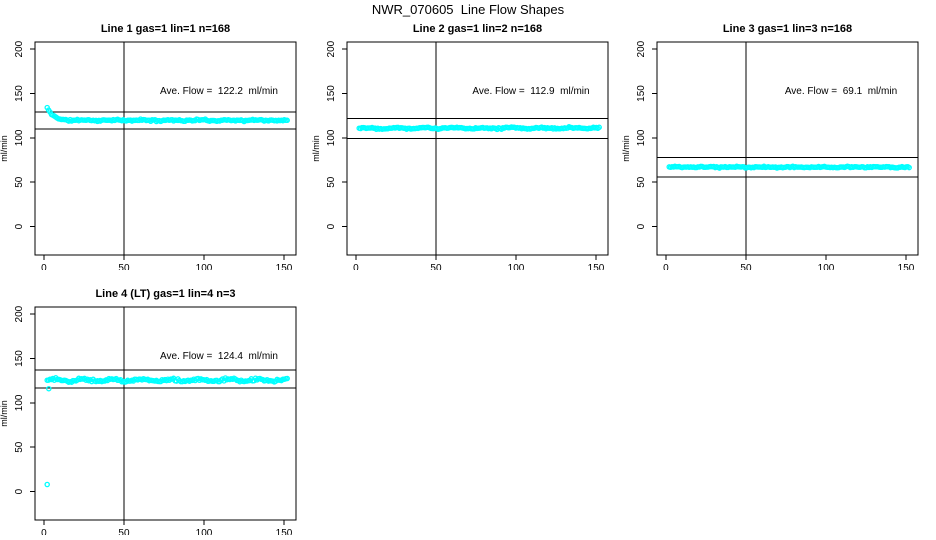  I want to click on plot-canvas-line-4: 0 50 100 150 0 50 100 150 200 ml/min, so click(148, 420).